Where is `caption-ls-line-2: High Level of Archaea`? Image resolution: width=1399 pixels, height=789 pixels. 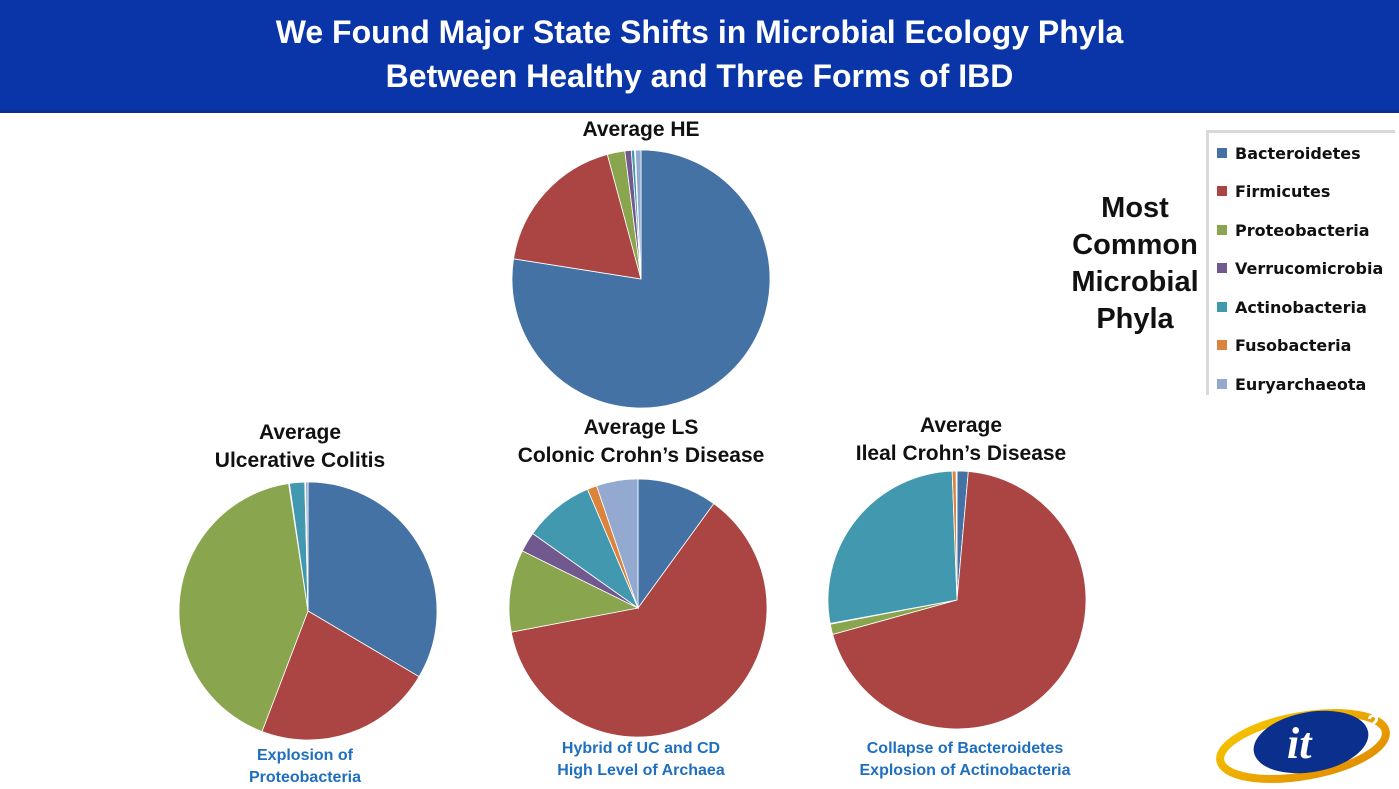
caption-ls-line-2: High Level of Archaea is located at coordinates (641, 770).